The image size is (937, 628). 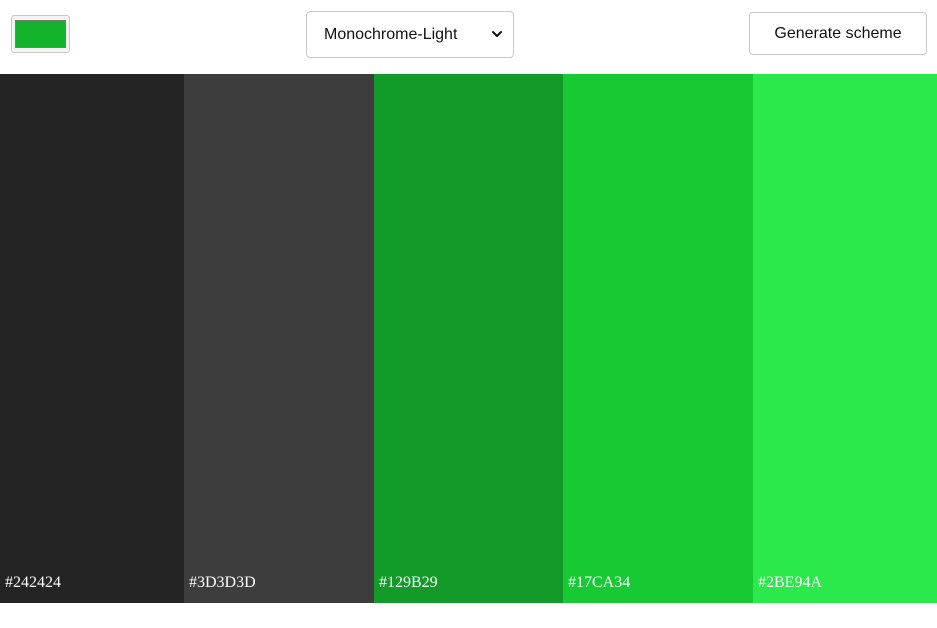 I want to click on color-picker-input, so click(x=40, y=34).